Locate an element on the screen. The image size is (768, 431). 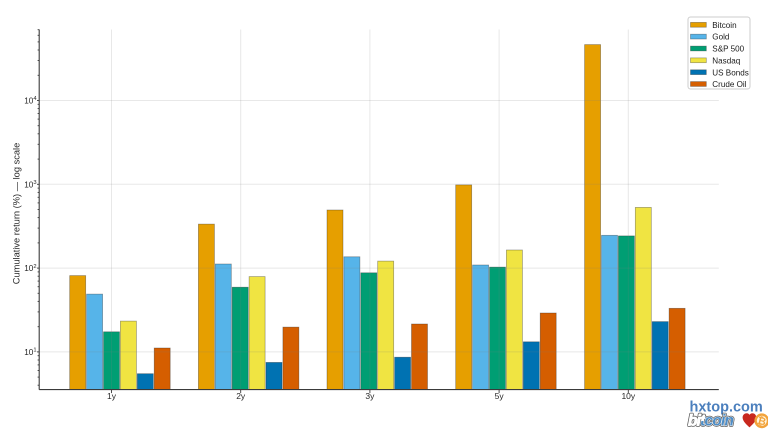
svg-text: 2y is located at coordinates (241, 396).